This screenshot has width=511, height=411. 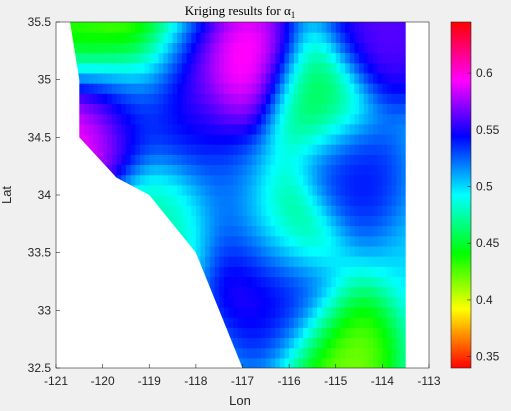 I want to click on colorbar-tick-label: 0.4, so click(x=484, y=300).